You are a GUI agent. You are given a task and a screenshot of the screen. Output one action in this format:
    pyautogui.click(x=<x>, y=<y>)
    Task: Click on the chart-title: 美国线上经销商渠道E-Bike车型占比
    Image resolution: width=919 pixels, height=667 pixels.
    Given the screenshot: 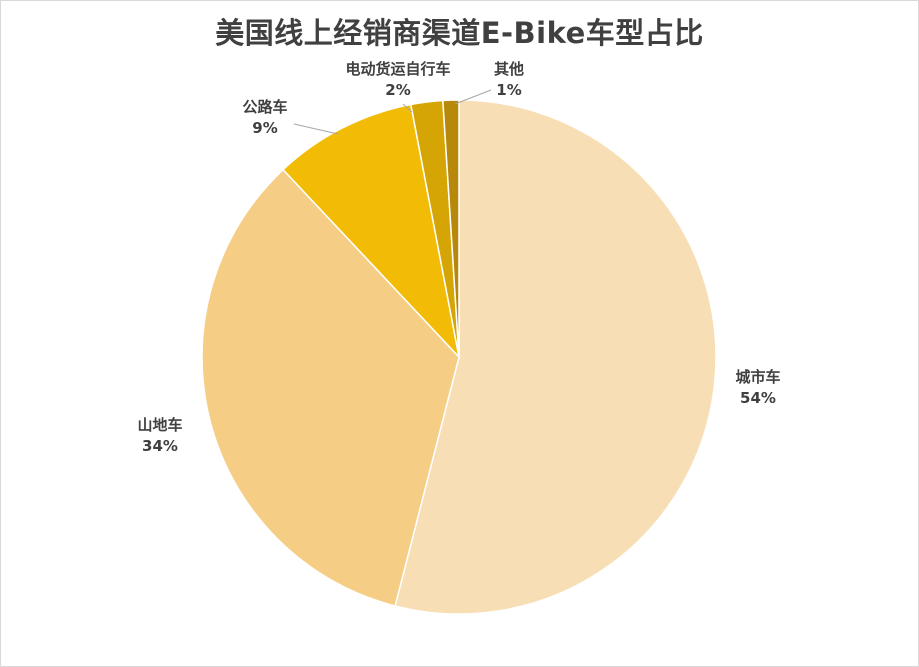 What is the action you would take?
    pyautogui.click(x=459, y=33)
    